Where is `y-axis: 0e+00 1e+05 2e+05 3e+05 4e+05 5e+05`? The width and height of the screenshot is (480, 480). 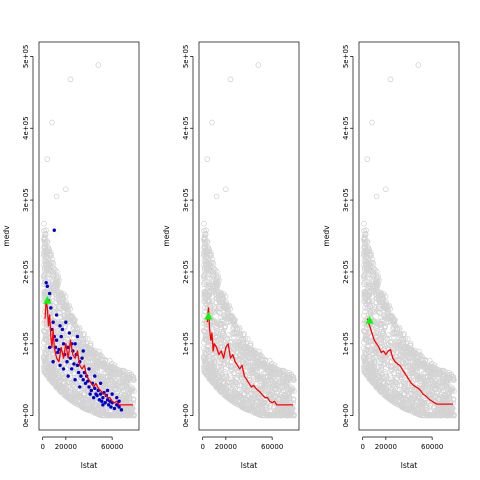 y-axis: 0e+00 1e+05 2e+05 3e+05 4e+05 5e+05 is located at coordinates (348, 236).